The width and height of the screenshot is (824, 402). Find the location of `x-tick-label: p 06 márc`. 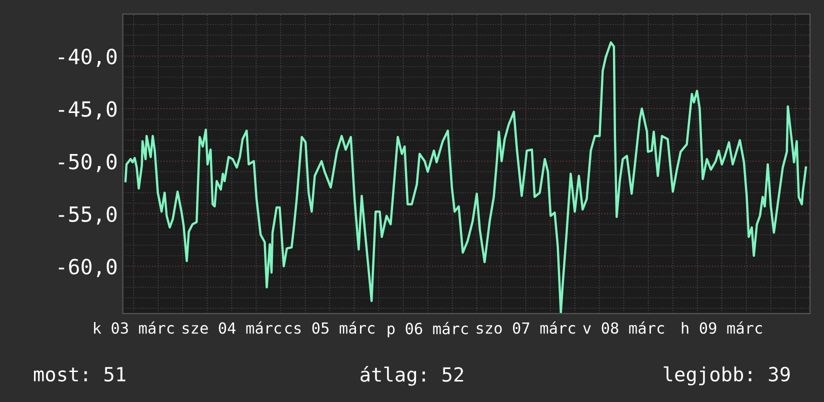

x-tick-label: p 06 márc is located at coordinates (428, 330).